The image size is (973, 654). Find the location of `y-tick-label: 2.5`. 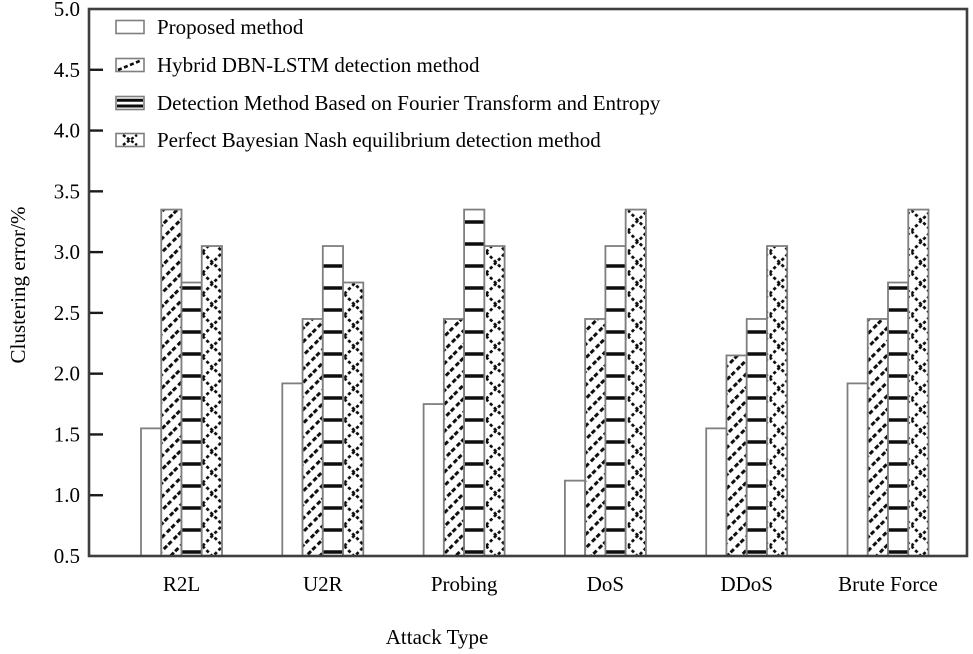

y-tick-label: 2.5 is located at coordinates (67, 313).